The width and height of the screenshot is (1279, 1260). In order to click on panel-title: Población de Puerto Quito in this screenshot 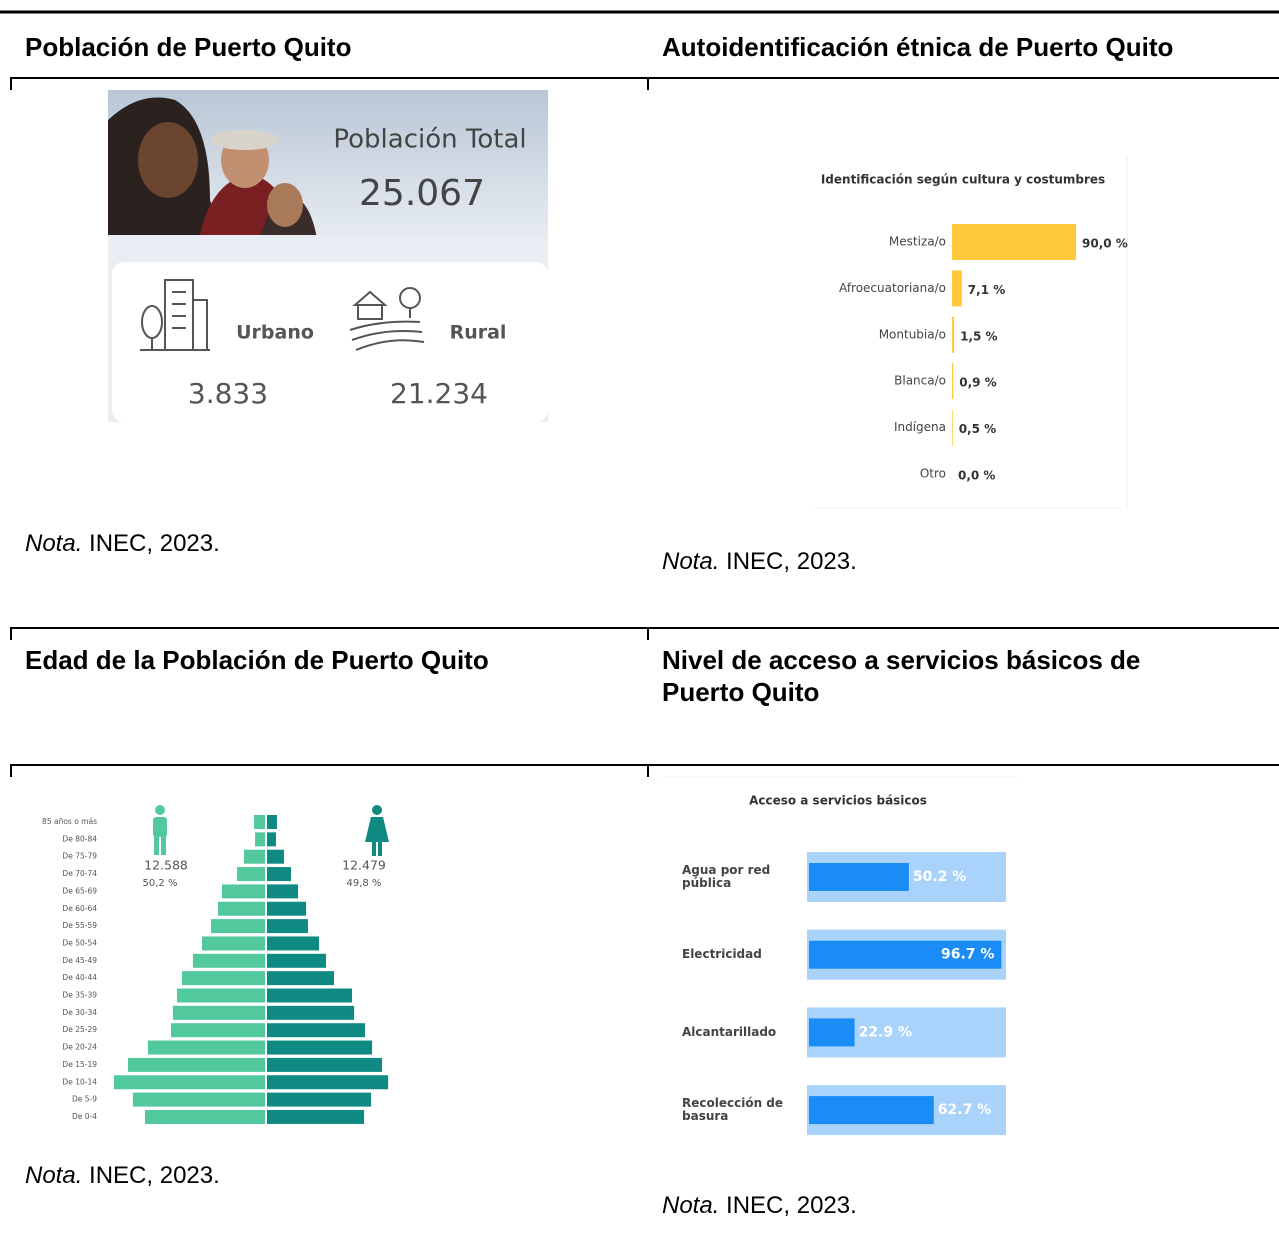, I will do `click(188, 47)`.